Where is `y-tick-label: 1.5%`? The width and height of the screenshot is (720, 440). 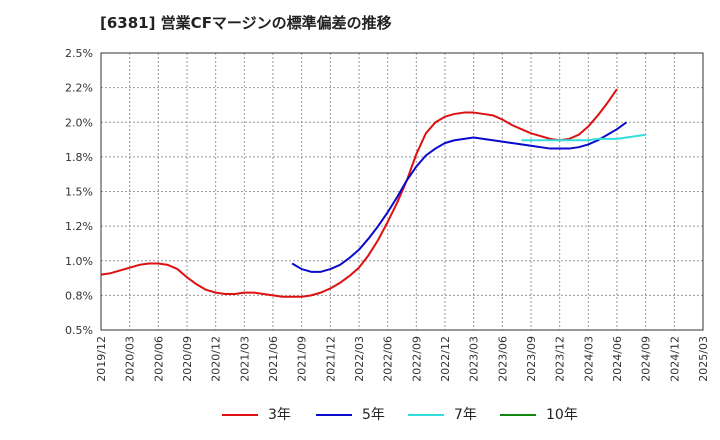 y-tick-label: 1.5% is located at coordinates (79, 192).